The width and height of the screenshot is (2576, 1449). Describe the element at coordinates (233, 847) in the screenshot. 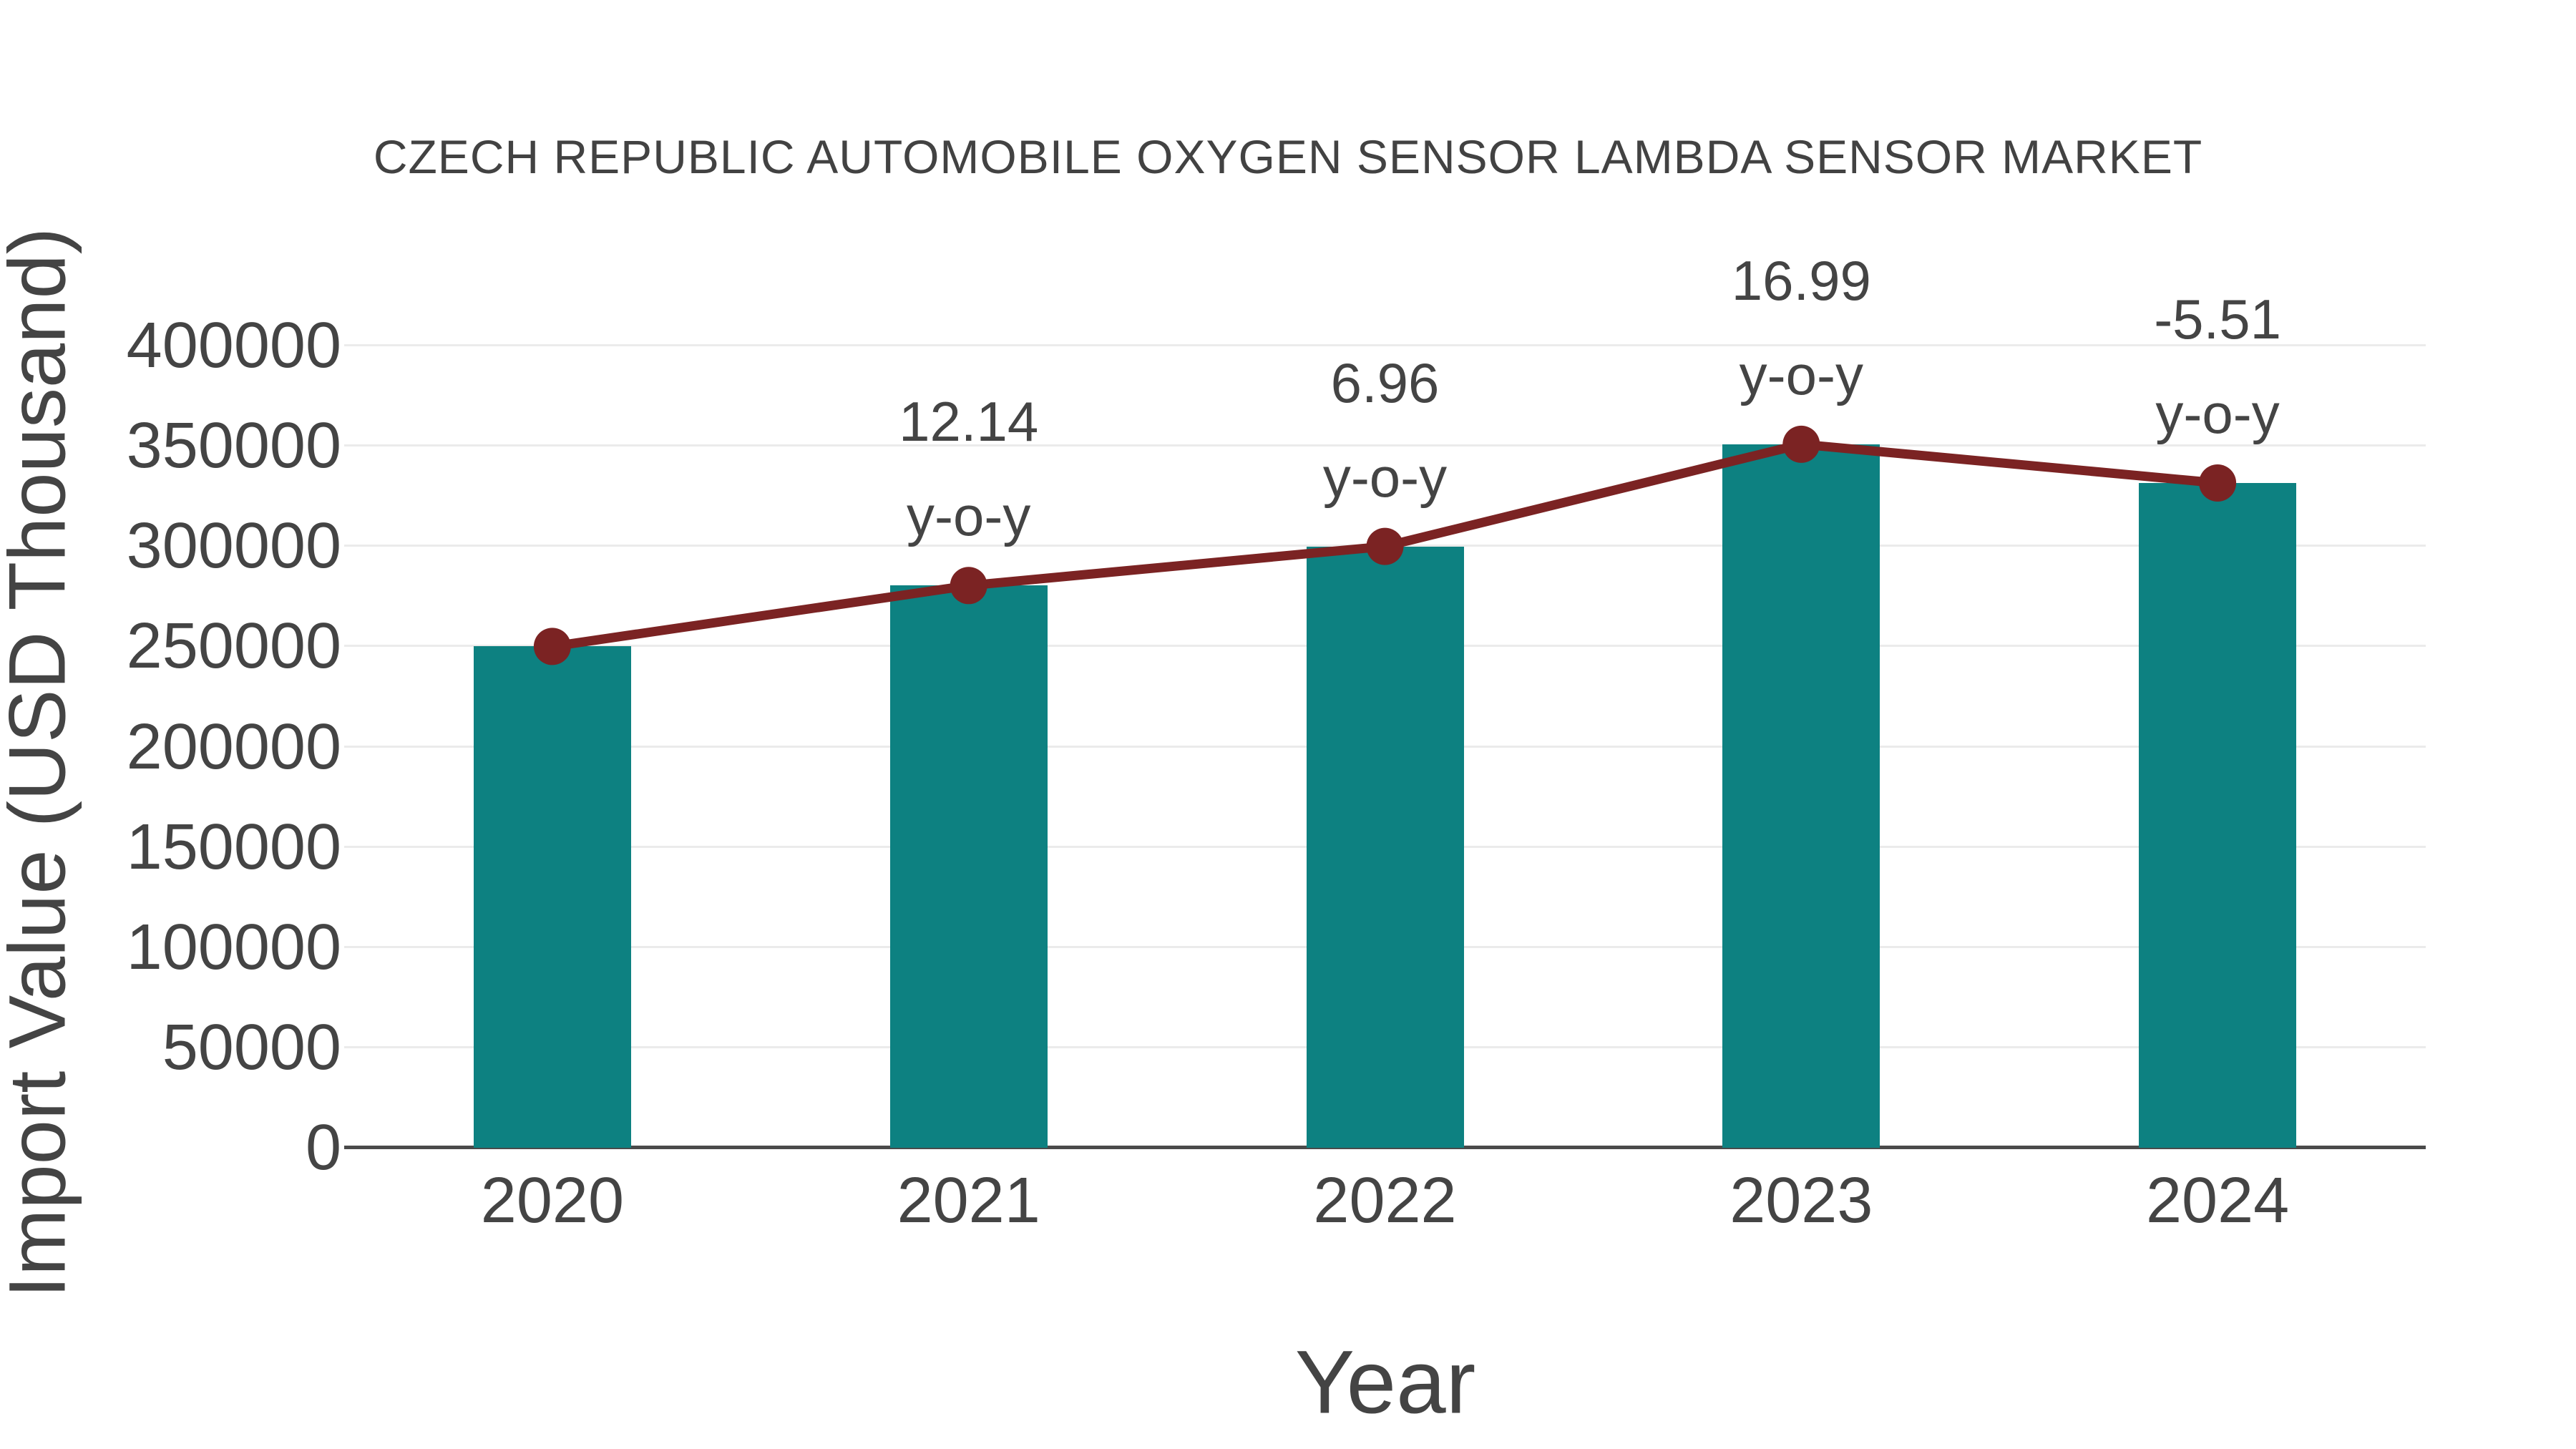

I see `y-tick-label-150000: 150000` at that location.